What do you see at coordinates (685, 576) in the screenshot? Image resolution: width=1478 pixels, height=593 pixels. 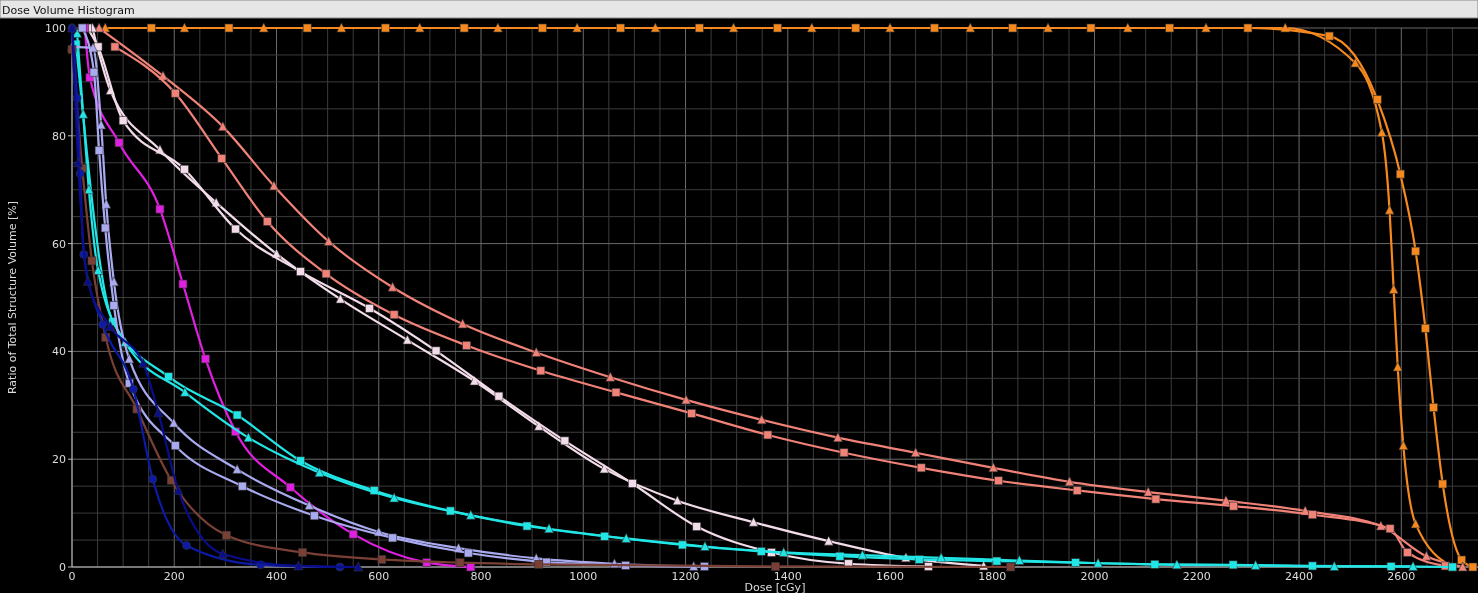 I see `x-tick-label: 1200` at bounding box center [685, 576].